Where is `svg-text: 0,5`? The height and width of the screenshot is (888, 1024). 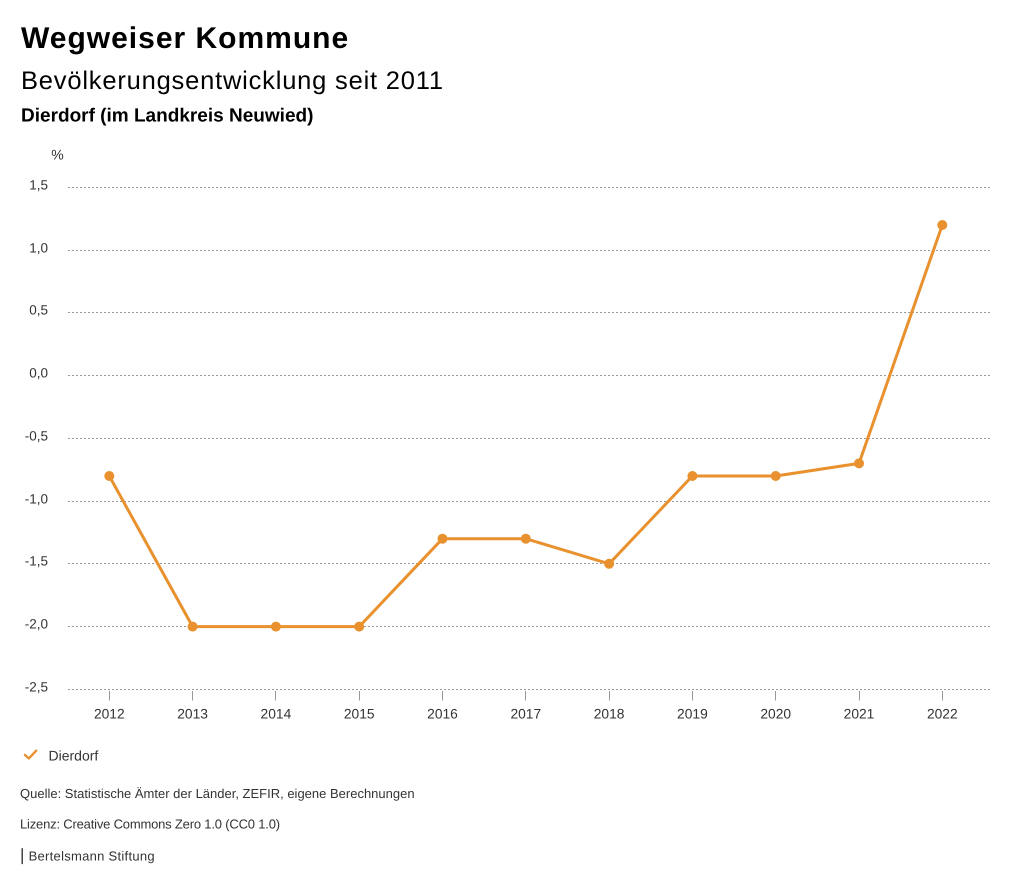
svg-text: 0,5 is located at coordinates (38, 310).